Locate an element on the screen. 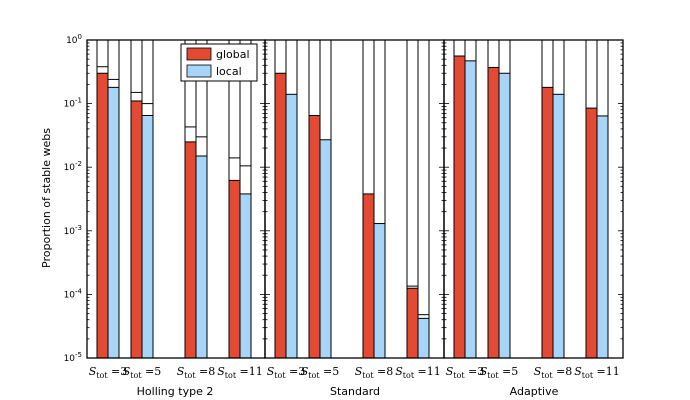  legend-swatch-local is located at coordinates (199, 71).